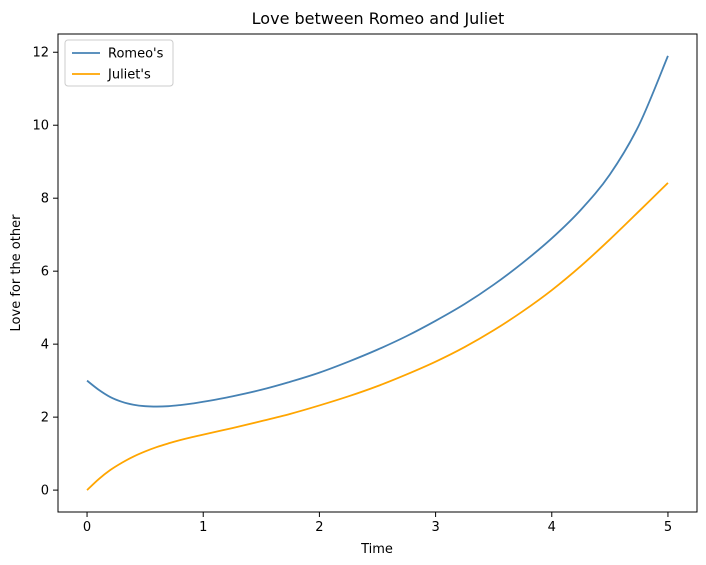  I want to click on y-tick-label: 8, so click(45, 199).